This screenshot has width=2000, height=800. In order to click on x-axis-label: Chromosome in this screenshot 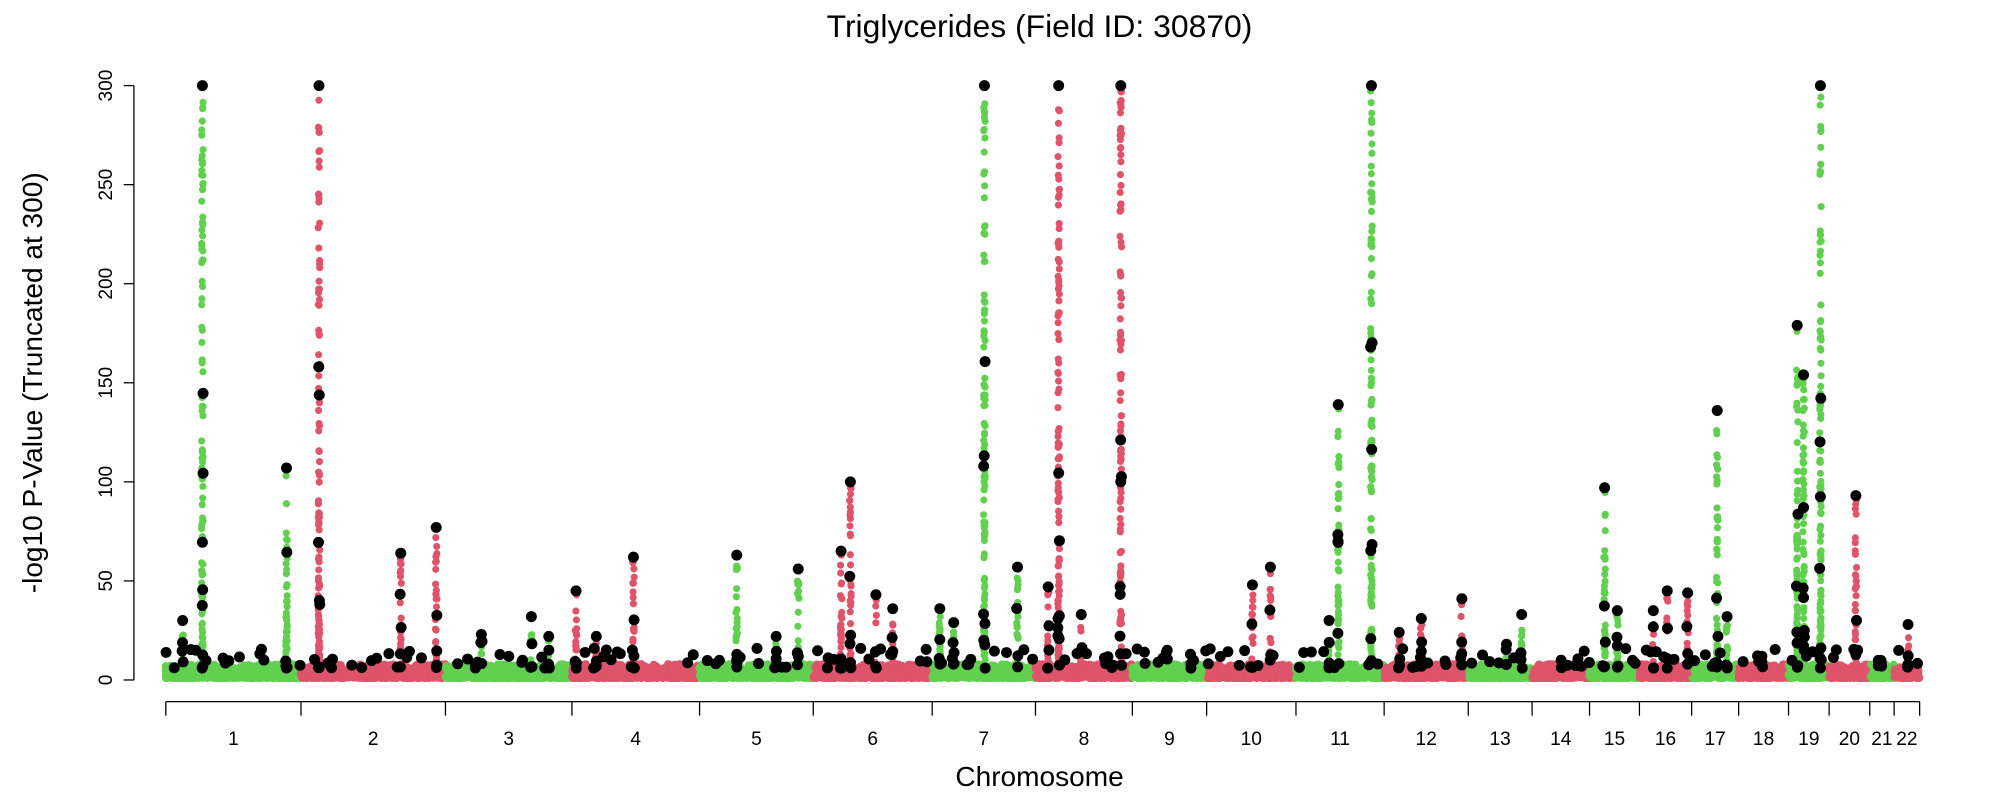, I will do `click(1039, 776)`.